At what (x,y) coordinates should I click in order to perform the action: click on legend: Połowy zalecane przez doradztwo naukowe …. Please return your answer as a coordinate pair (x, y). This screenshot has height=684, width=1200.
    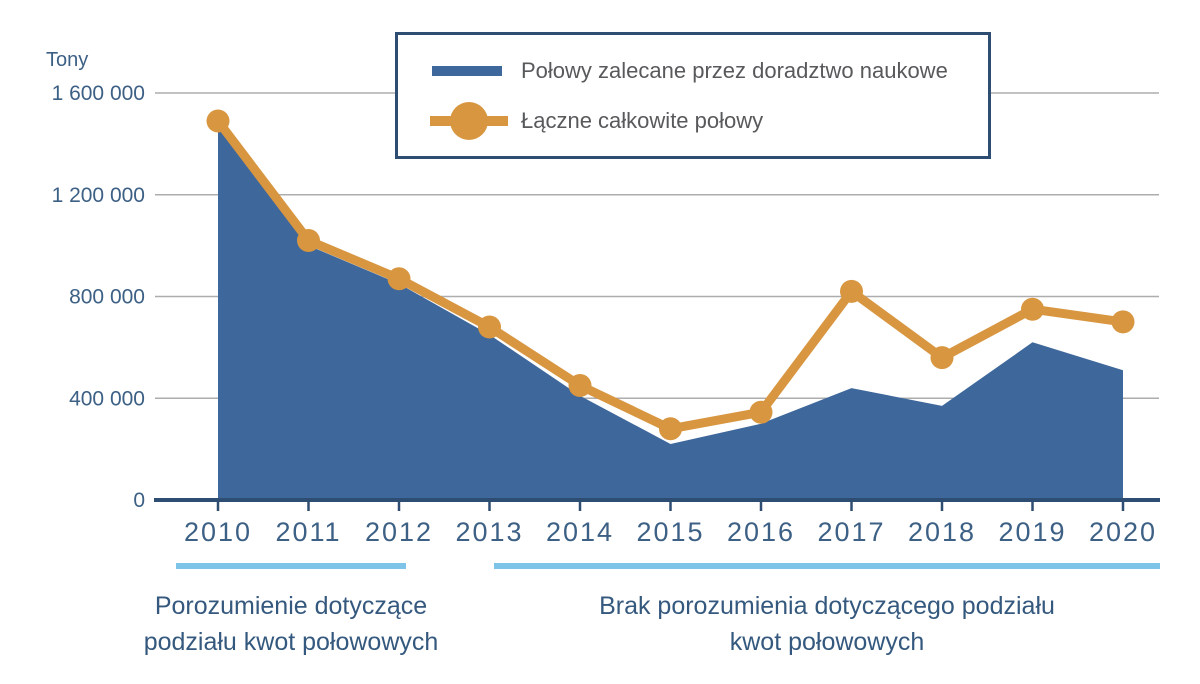
    Looking at the image, I should click on (693, 95).